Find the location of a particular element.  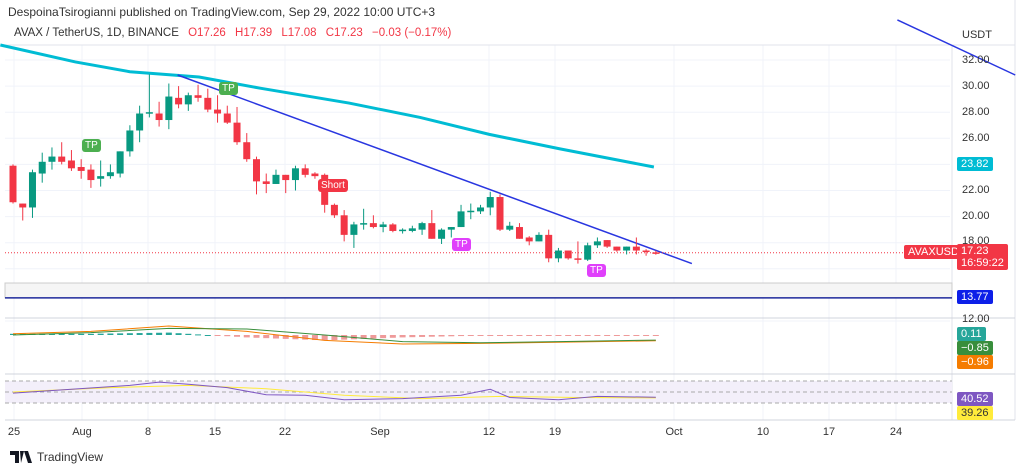

macd-line is located at coordinates (334, 335).